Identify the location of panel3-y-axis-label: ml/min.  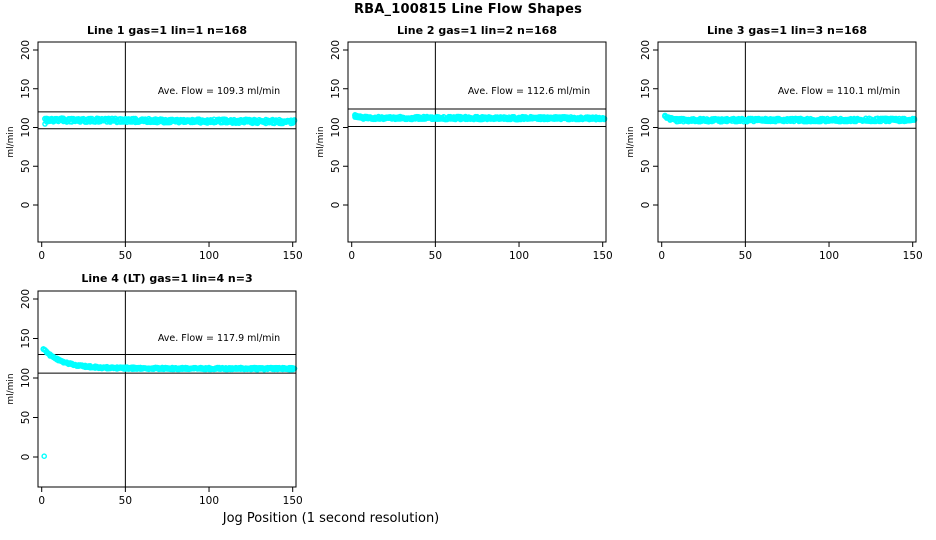
(631, 142).